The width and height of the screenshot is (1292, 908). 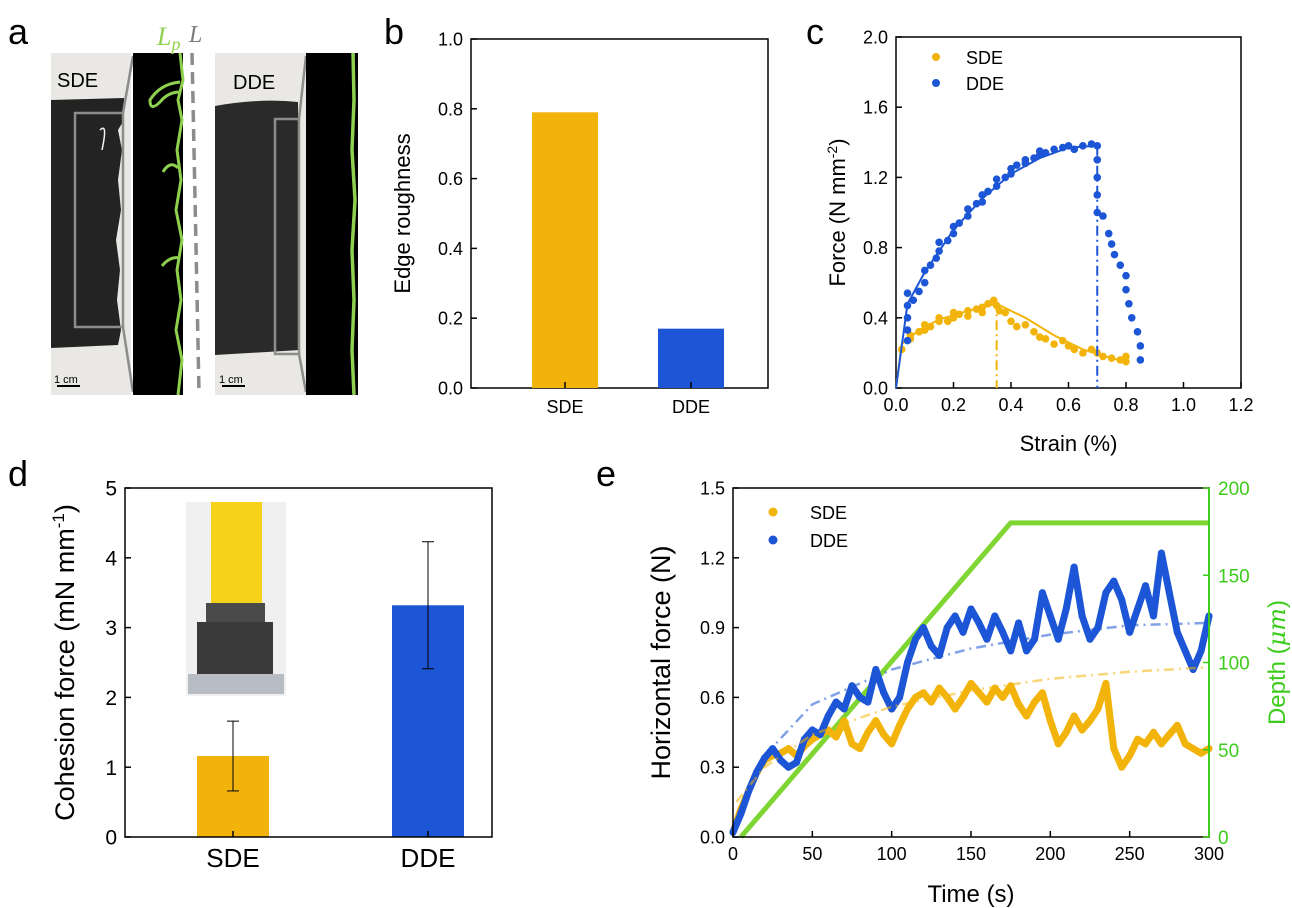 I want to click on chart-b-category-label: SDE, so click(x=564, y=407).